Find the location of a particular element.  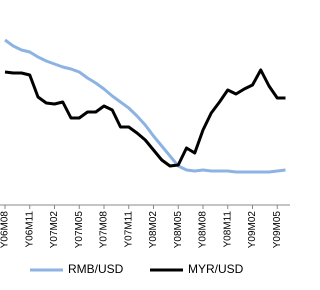

x-tick-label: Y09M02 is located at coordinates (252, 230).